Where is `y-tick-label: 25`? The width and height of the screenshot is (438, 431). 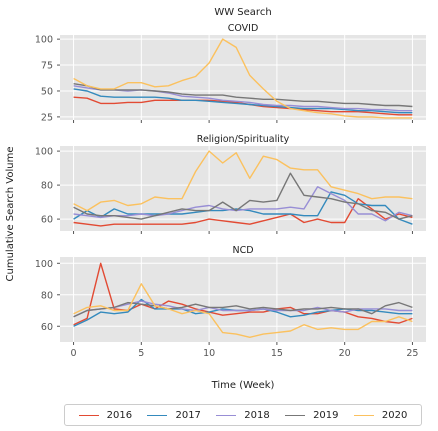
y-tick-label: 25 is located at coordinates (47, 117).